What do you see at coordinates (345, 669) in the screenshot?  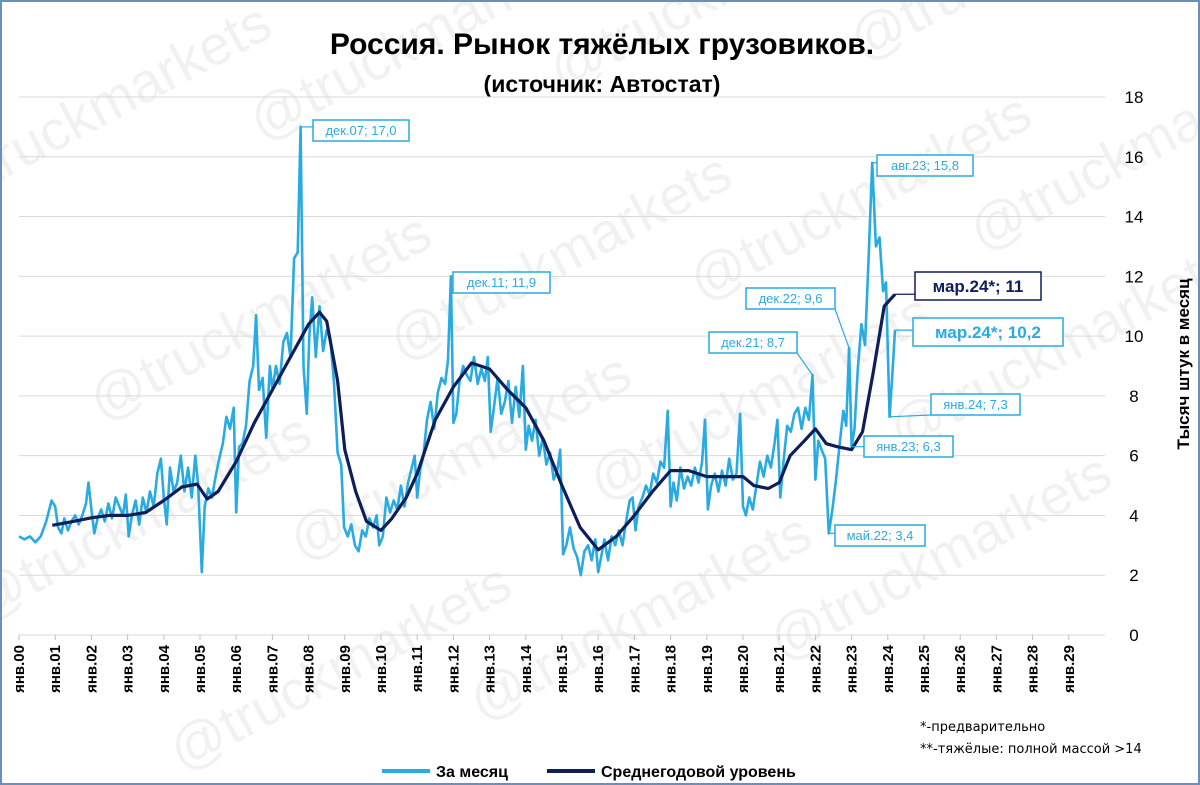 I see `x-tick-label: янв.09` at bounding box center [345, 669].